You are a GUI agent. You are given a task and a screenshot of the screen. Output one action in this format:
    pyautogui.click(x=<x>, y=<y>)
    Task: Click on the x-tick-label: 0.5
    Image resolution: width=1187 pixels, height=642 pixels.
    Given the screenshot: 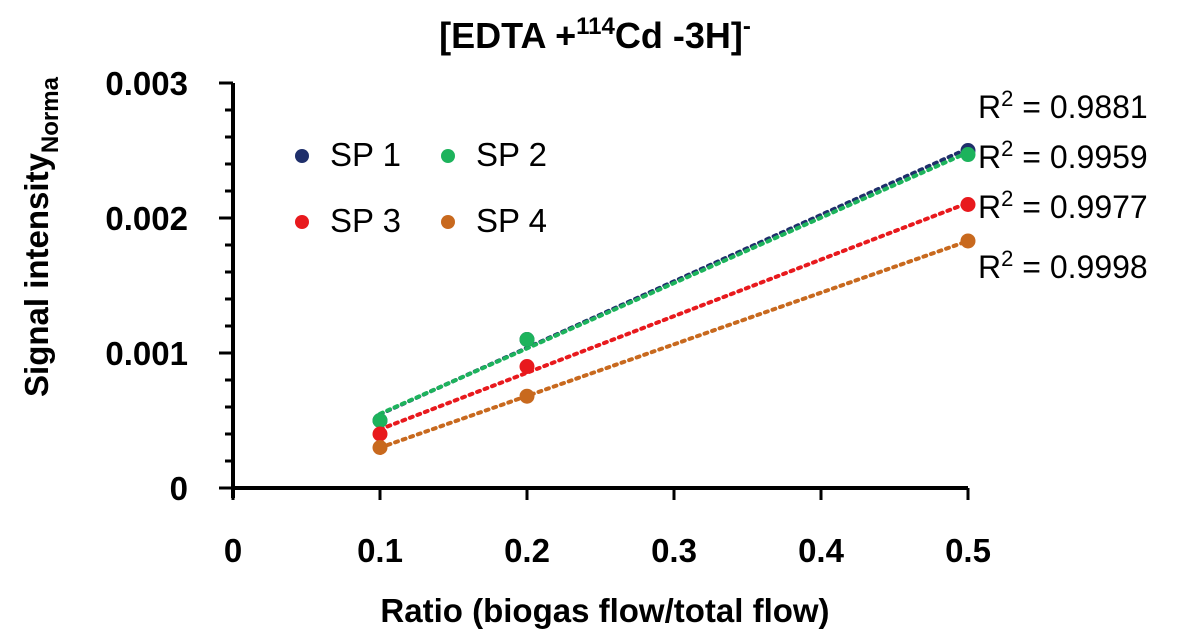 What is the action you would take?
    pyautogui.click(x=968, y=550)
    